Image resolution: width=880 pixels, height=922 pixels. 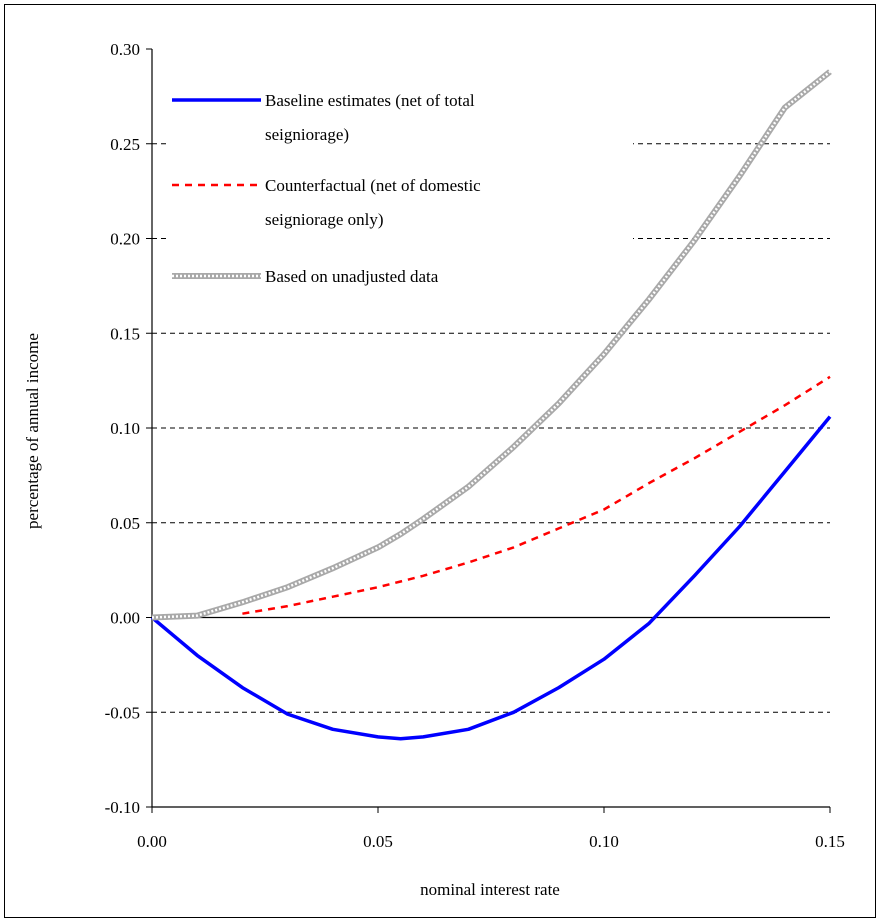 What do you see at coordinates (352, 276) in the screenshot?
I see `legend-label: Based on unadjusted data` at bounding box center [352, 276].